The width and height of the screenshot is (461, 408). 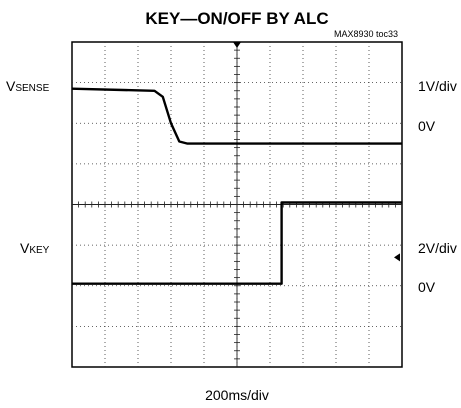 I want to click on vsense-zero-label: 0V, so click(x=427, y=126).